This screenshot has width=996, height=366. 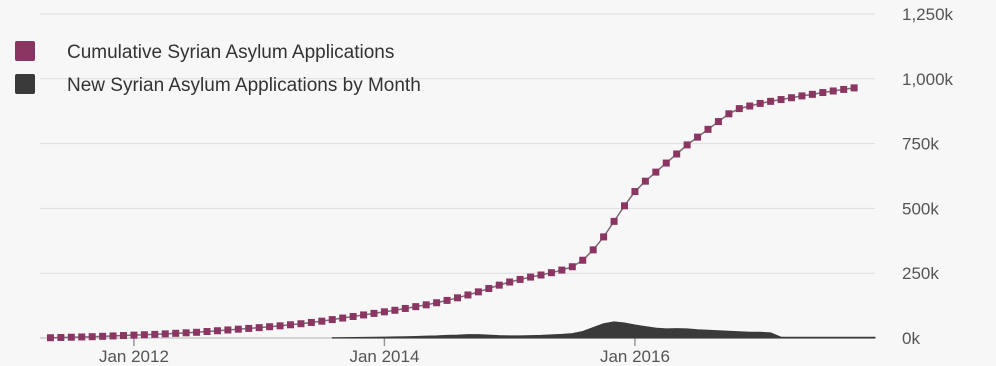 I want to click on monthly-series, so click(x=603, y=330).